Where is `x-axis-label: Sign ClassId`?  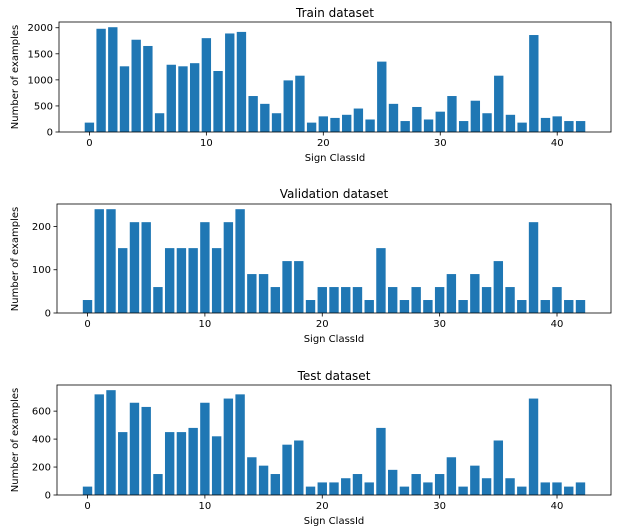 x-axis-label: Sign ClassId is located at coordinates (334, 339).